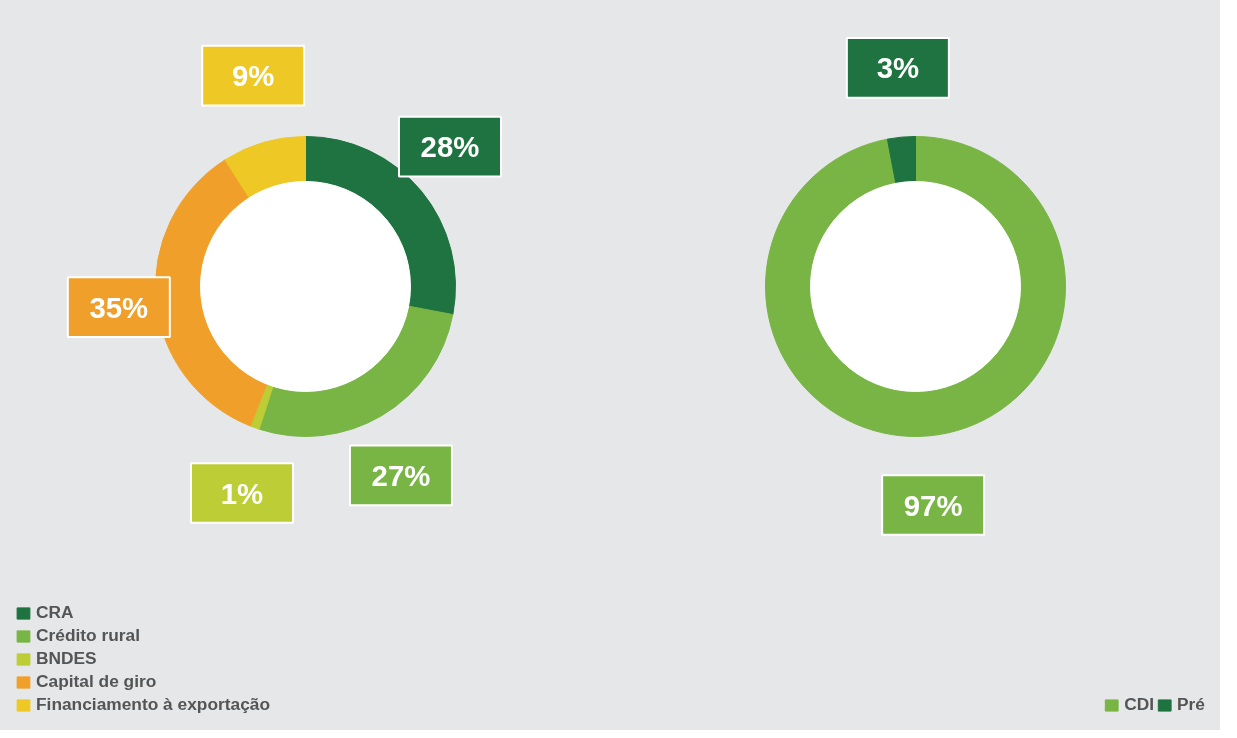 This screenshot has width=1237, height=738. I want to click on legend-label: Capital de giro, so click(96, 681).